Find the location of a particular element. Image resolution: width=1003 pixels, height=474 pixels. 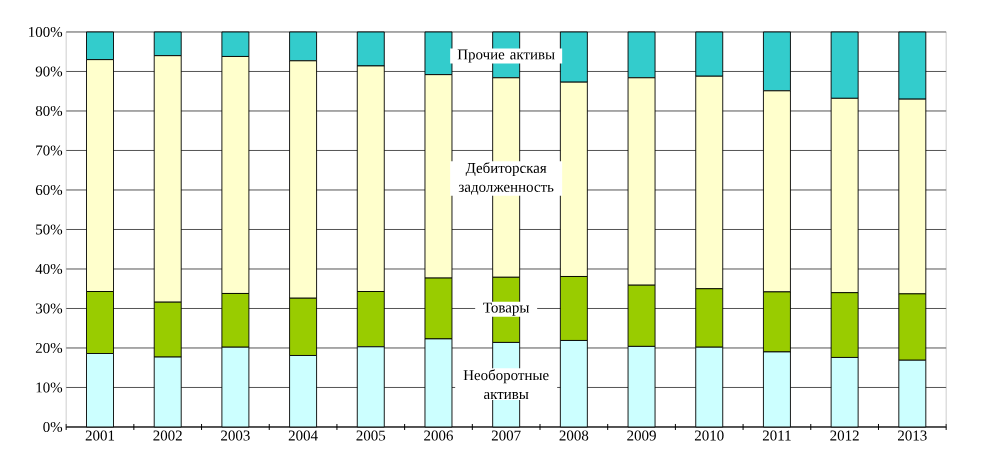

y-tick-label: 80% is located at coordinates (49, 111).